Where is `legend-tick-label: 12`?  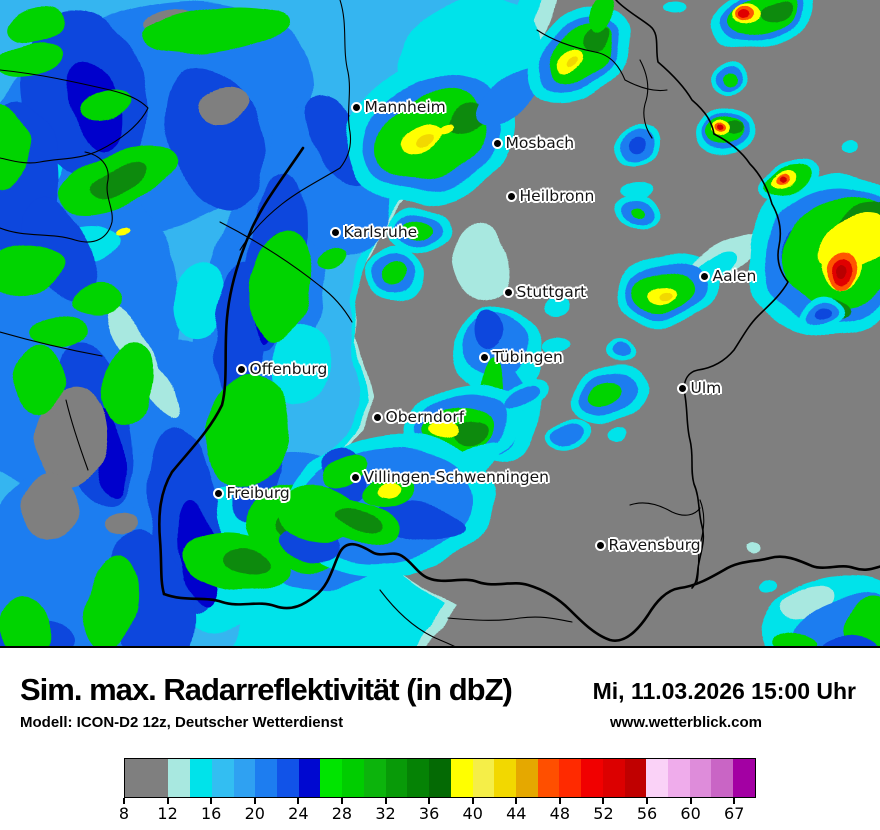 legend-tick-label: 12 is located at coordinates (167, 813).